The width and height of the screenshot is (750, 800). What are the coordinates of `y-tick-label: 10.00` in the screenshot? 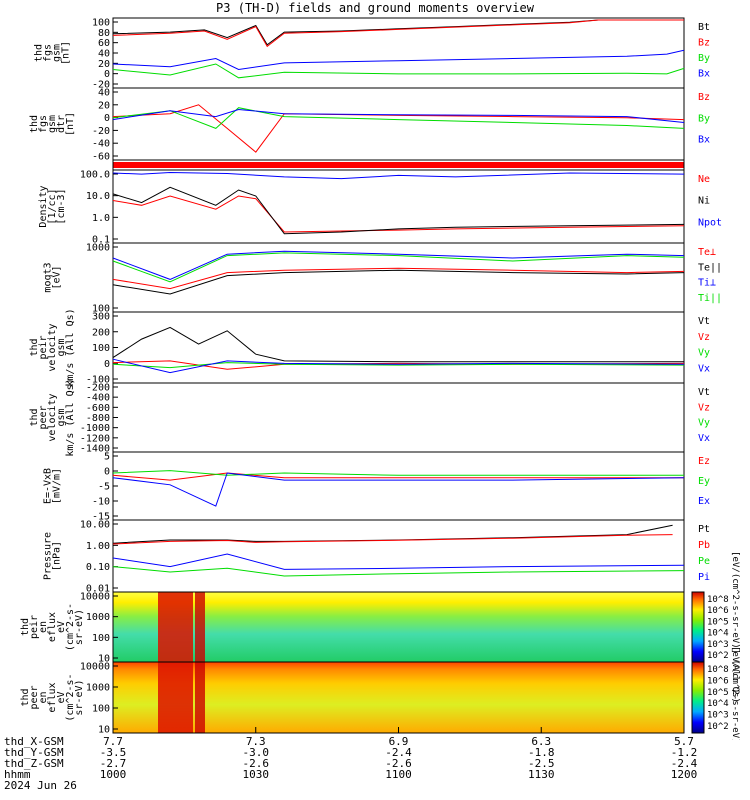 It's located at (95, 525).